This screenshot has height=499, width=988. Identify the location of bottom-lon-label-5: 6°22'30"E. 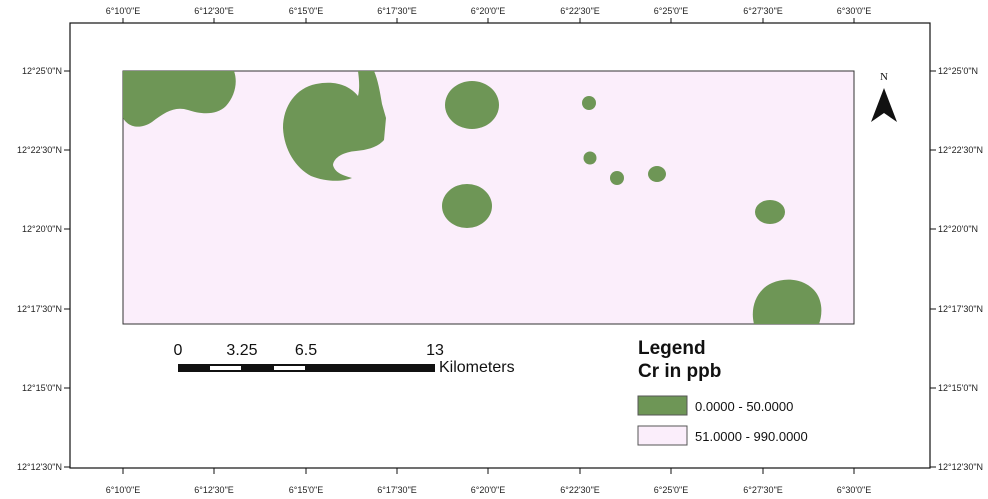
(580, 490).